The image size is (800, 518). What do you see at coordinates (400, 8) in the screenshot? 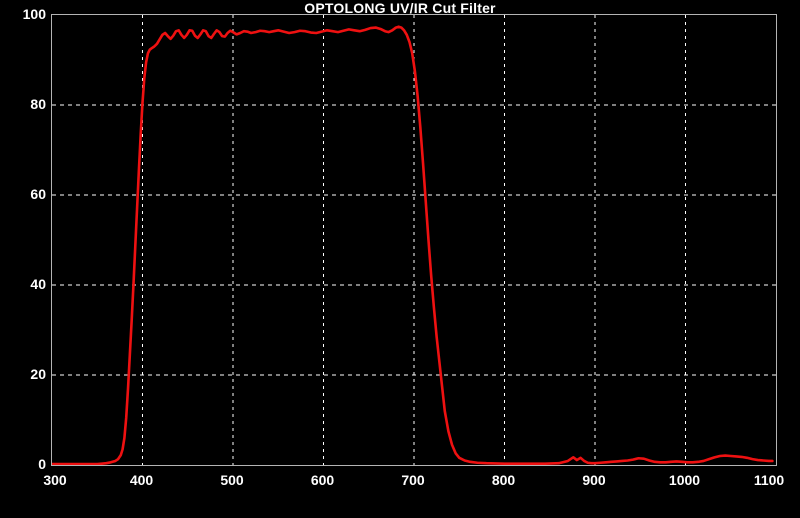
I see `chart-title: OPTOLONG UV/IR Cut Filter` at bounding box center [400, 8].